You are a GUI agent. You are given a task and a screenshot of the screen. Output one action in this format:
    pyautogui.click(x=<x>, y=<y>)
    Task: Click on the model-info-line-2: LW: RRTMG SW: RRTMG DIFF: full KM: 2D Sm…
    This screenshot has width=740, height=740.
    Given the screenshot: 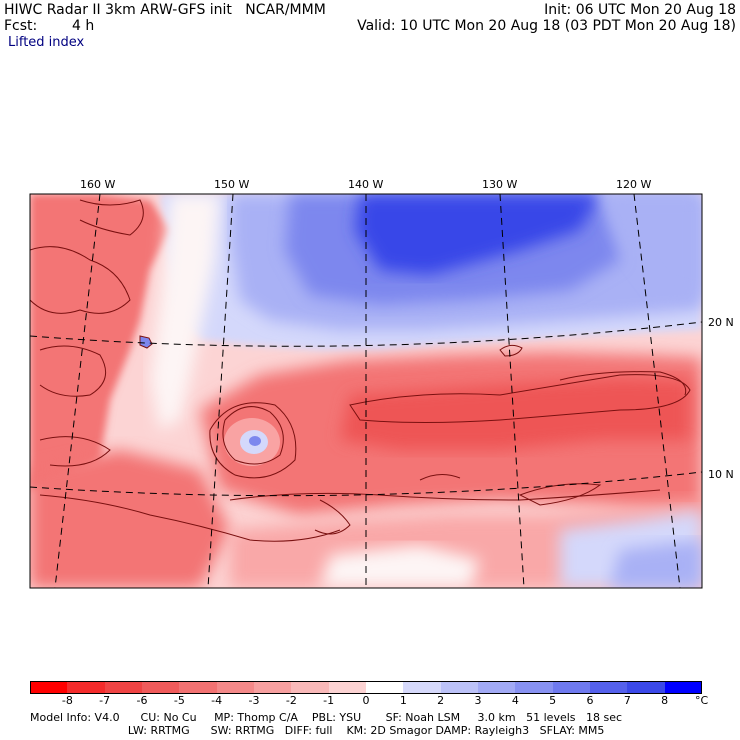 What is the action you would take?
    pyautogui.click(x=317, y=730)
    